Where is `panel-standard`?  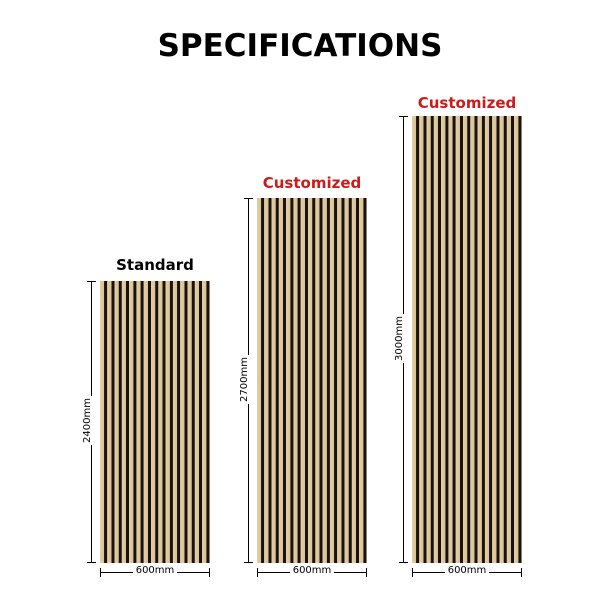
panel-standard is located at coordinates (155, 422).